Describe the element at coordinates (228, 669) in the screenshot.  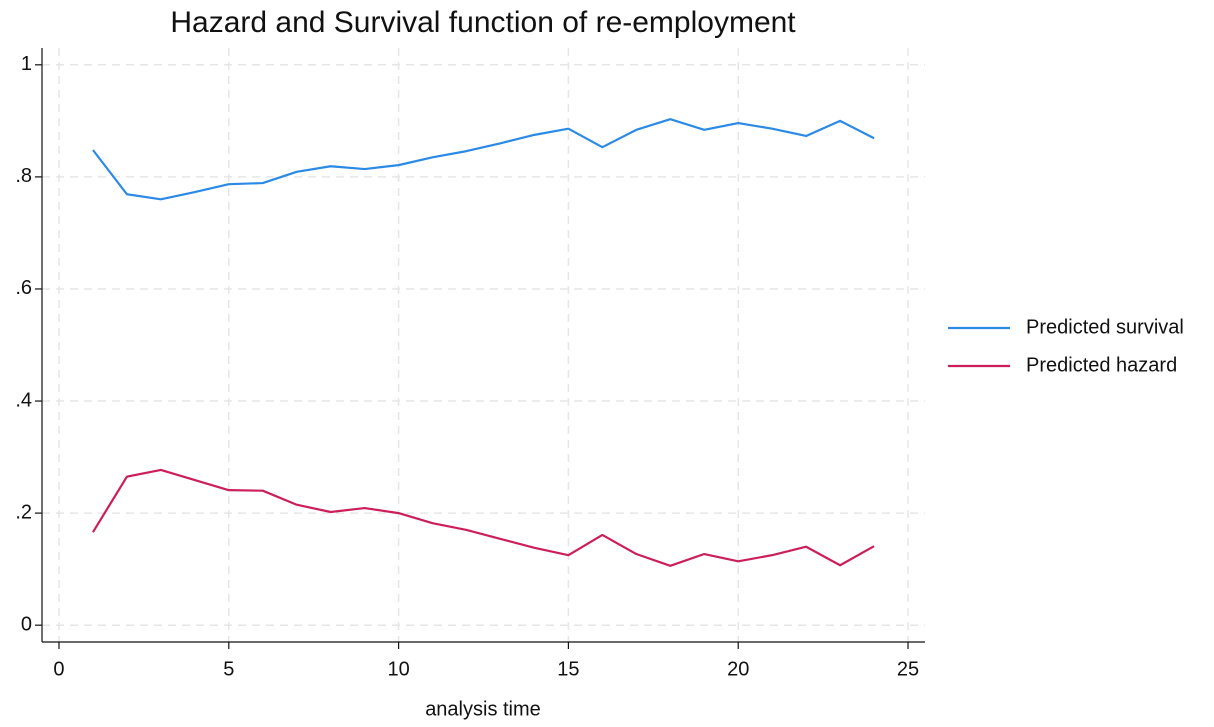
I see `x-tick-label: 5` at that location.